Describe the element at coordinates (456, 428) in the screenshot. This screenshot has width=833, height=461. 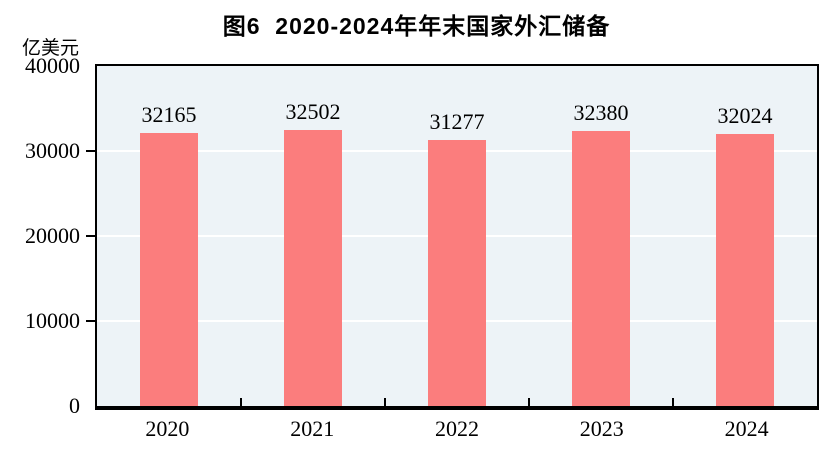
I see `x-tick-label: 2022` at that location.